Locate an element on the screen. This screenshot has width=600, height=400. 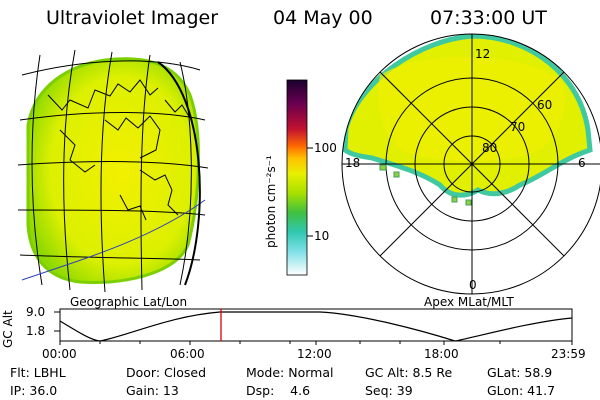
time-tick-1800: 18:00 is located at coordinates (441, 354).